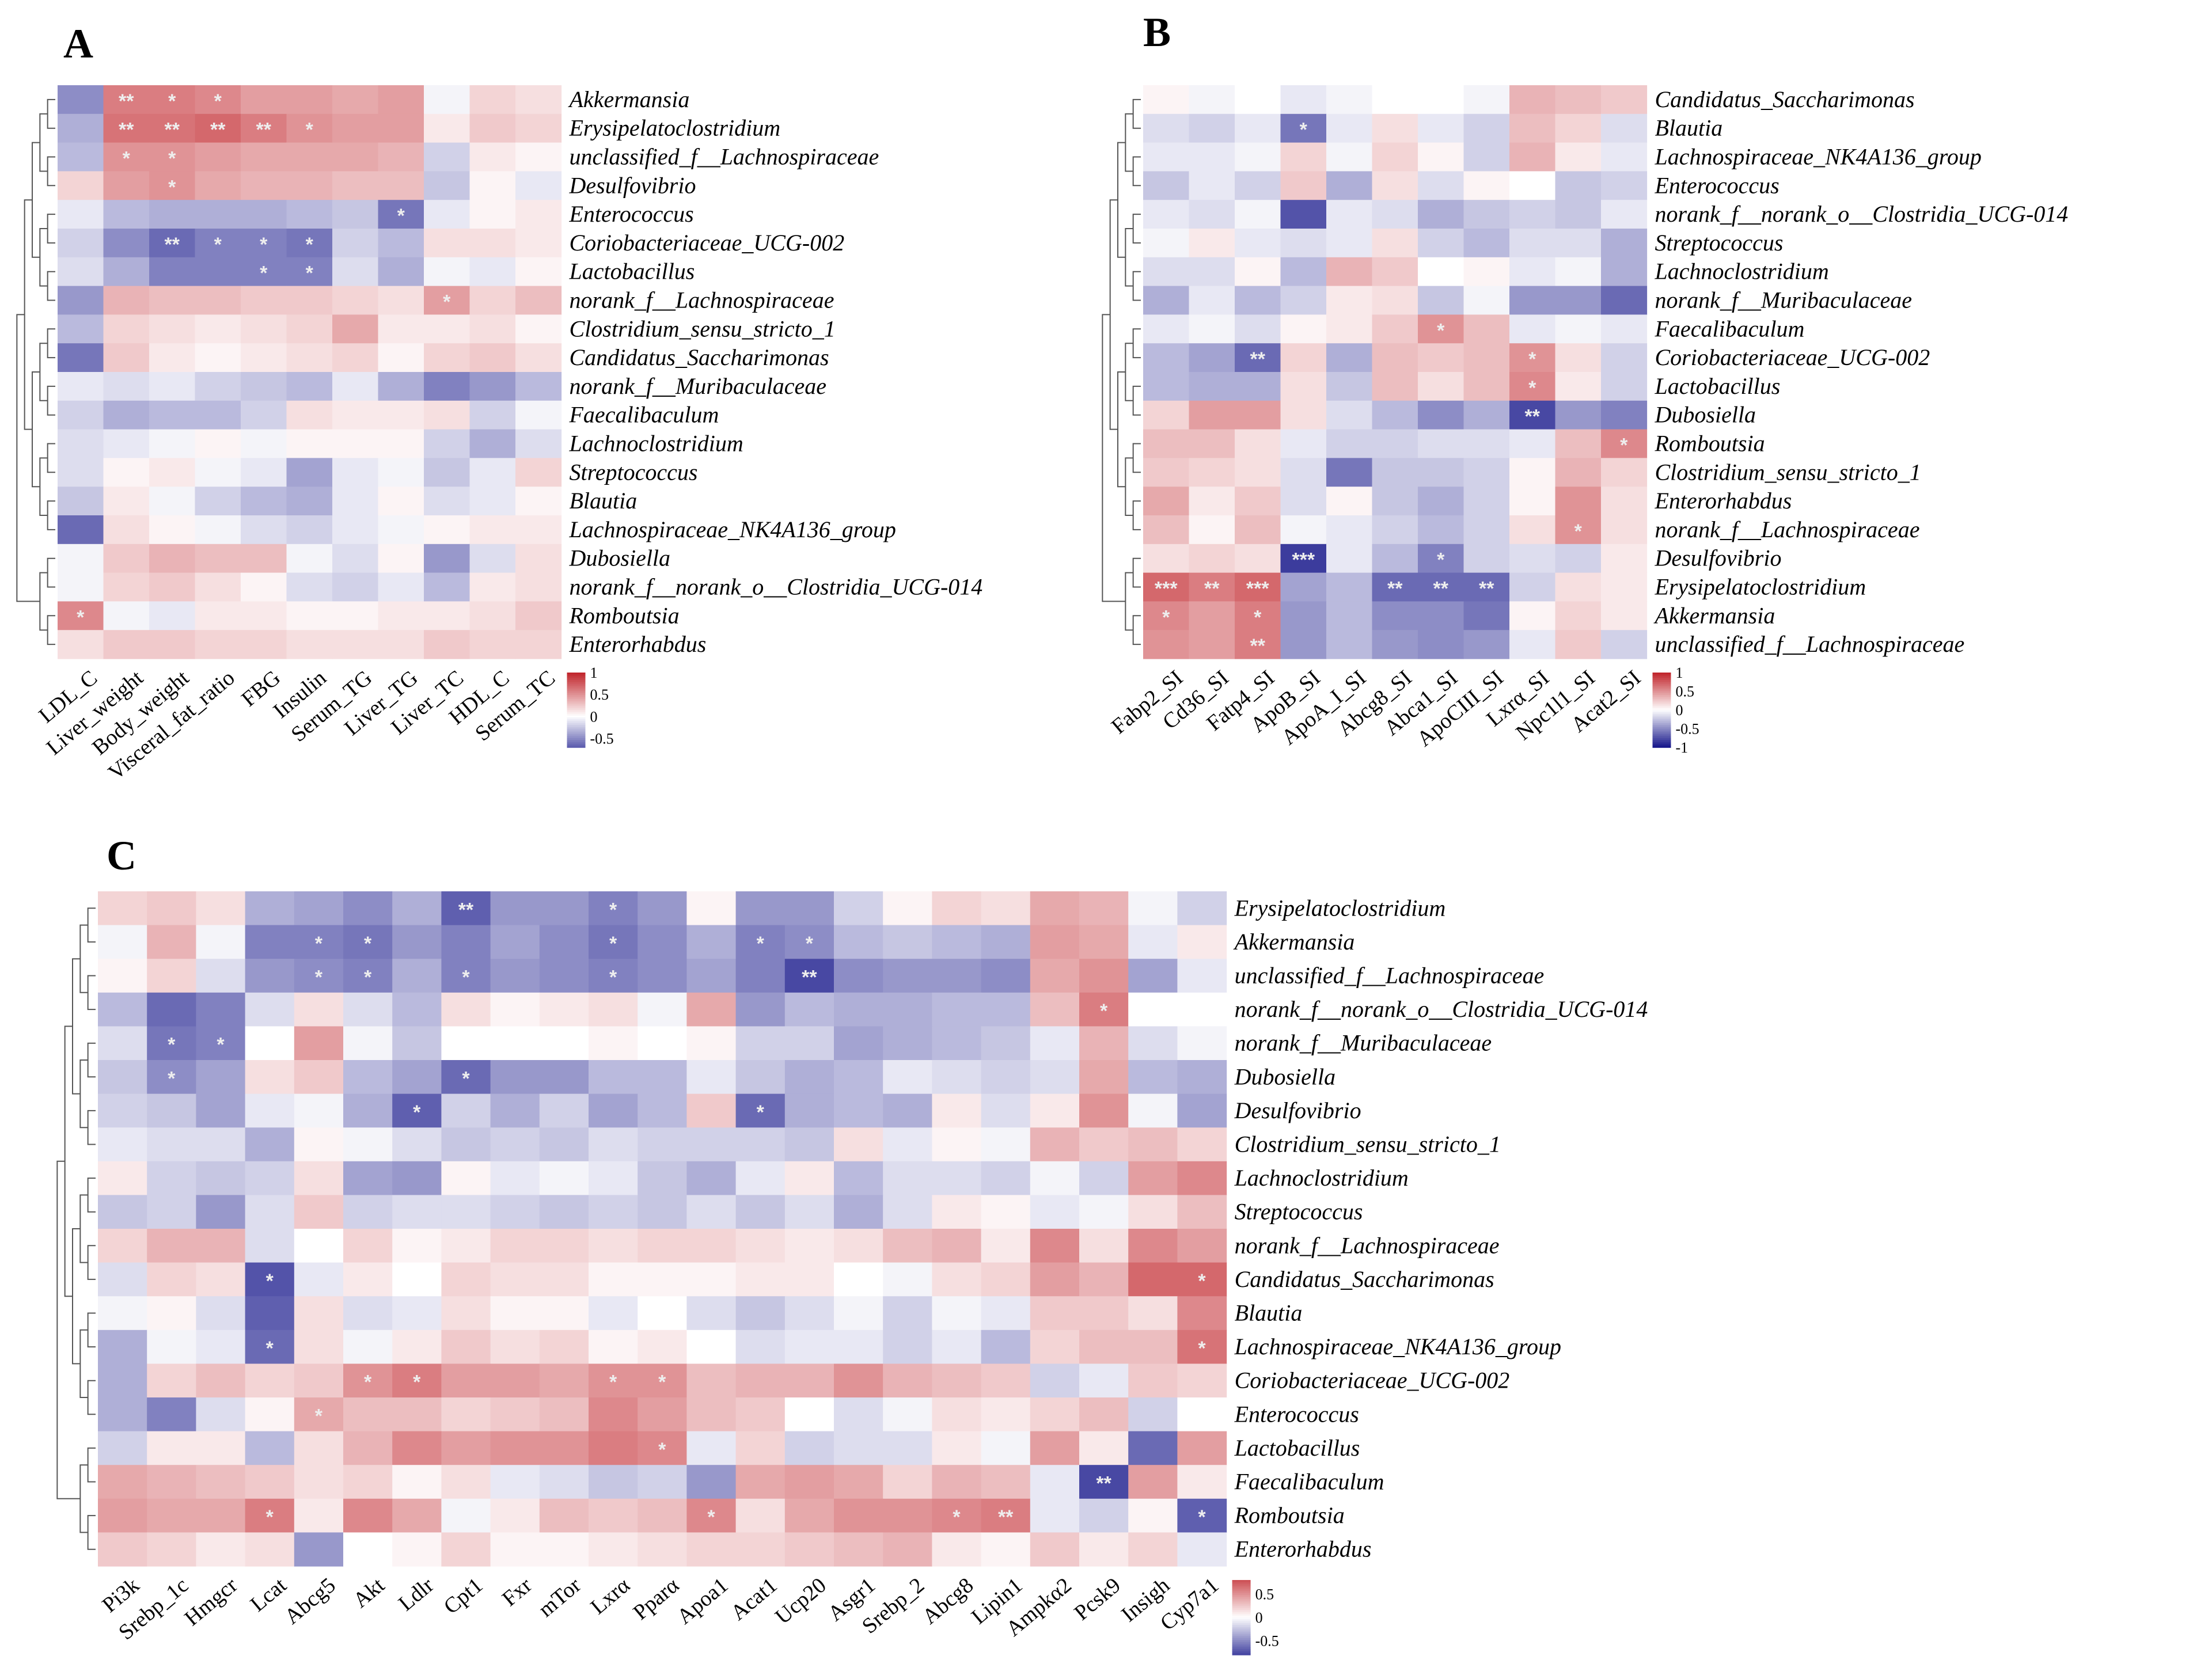 The height and width of the screenshot is (1675, 2212). I want to click on panel-b-significance-mark: *, so click(1441, 560).